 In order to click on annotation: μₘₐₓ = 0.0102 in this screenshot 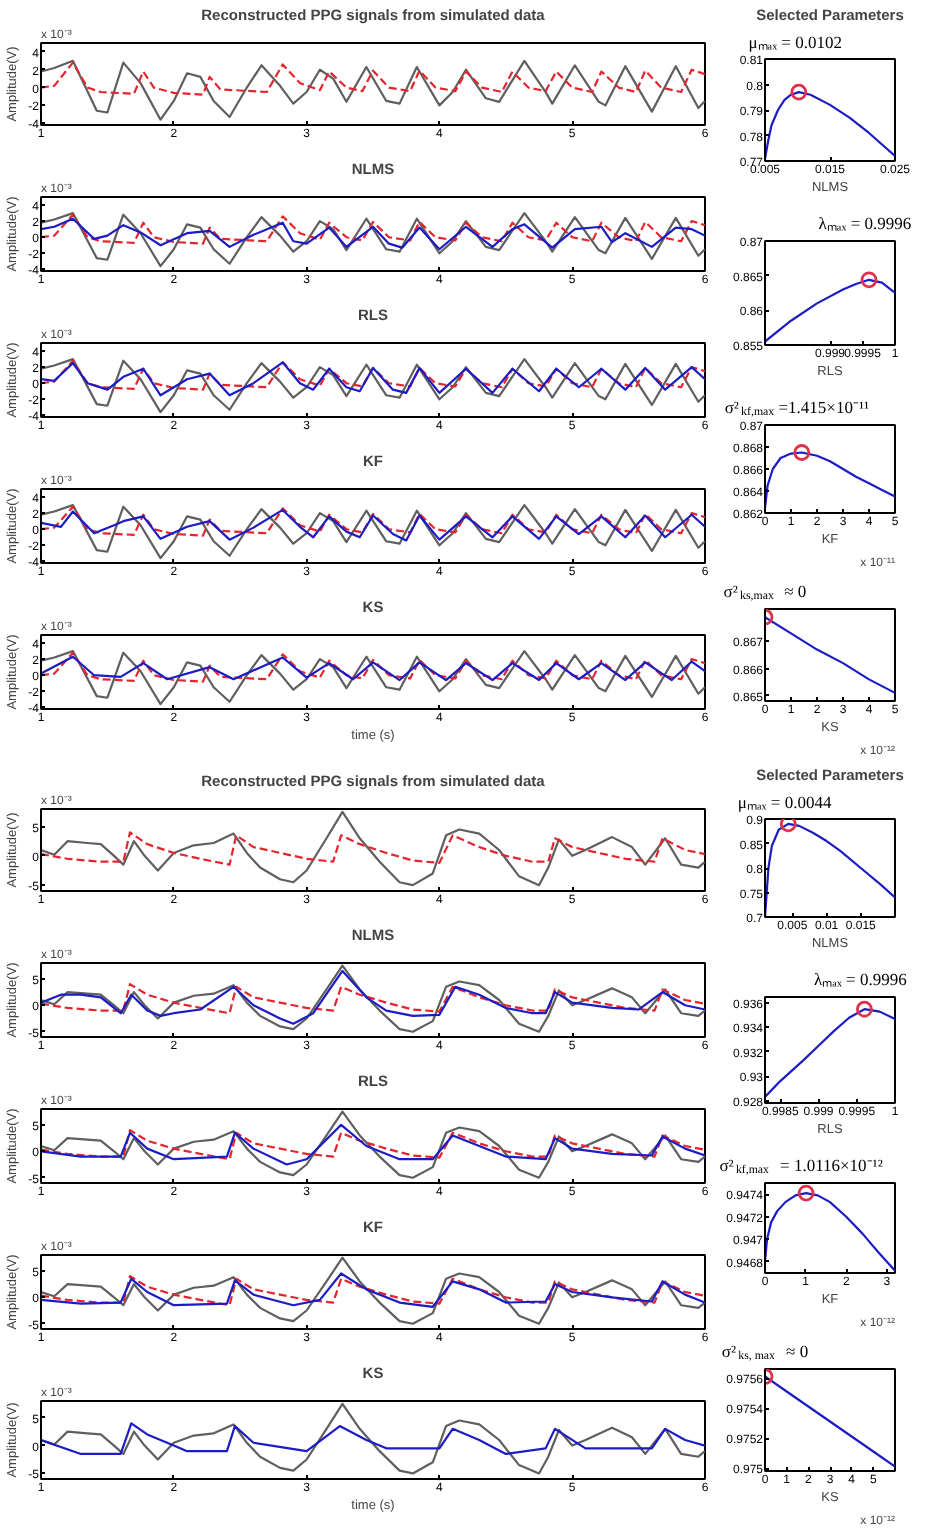, I will do `click(795, 41)`.